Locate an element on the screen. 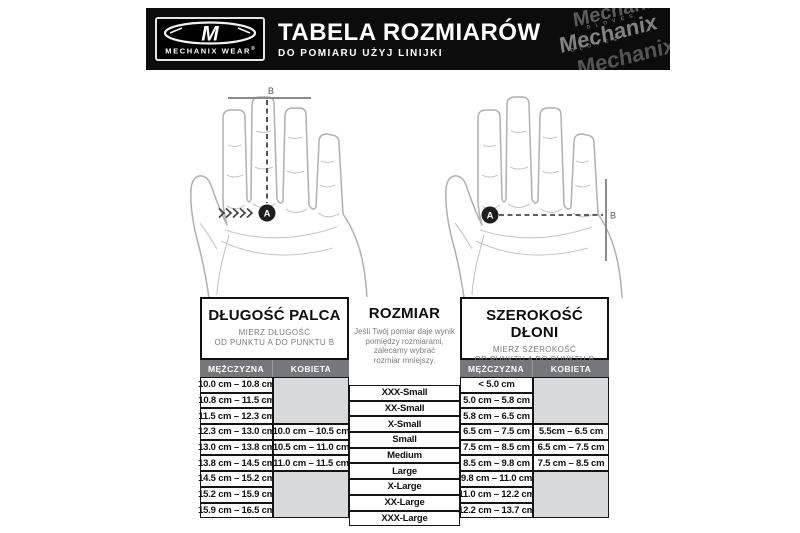 The image size is (800, 533). size-value: Large is located at coordinates (404, 471).